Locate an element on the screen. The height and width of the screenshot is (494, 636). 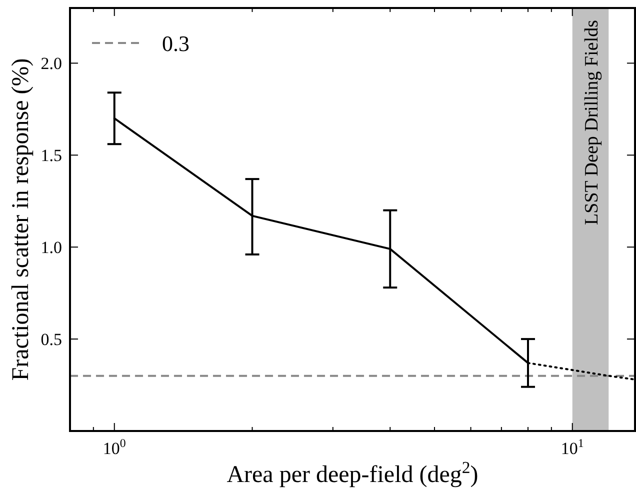
y-tick-label: 1.0 is located at coordinates (51, 248).